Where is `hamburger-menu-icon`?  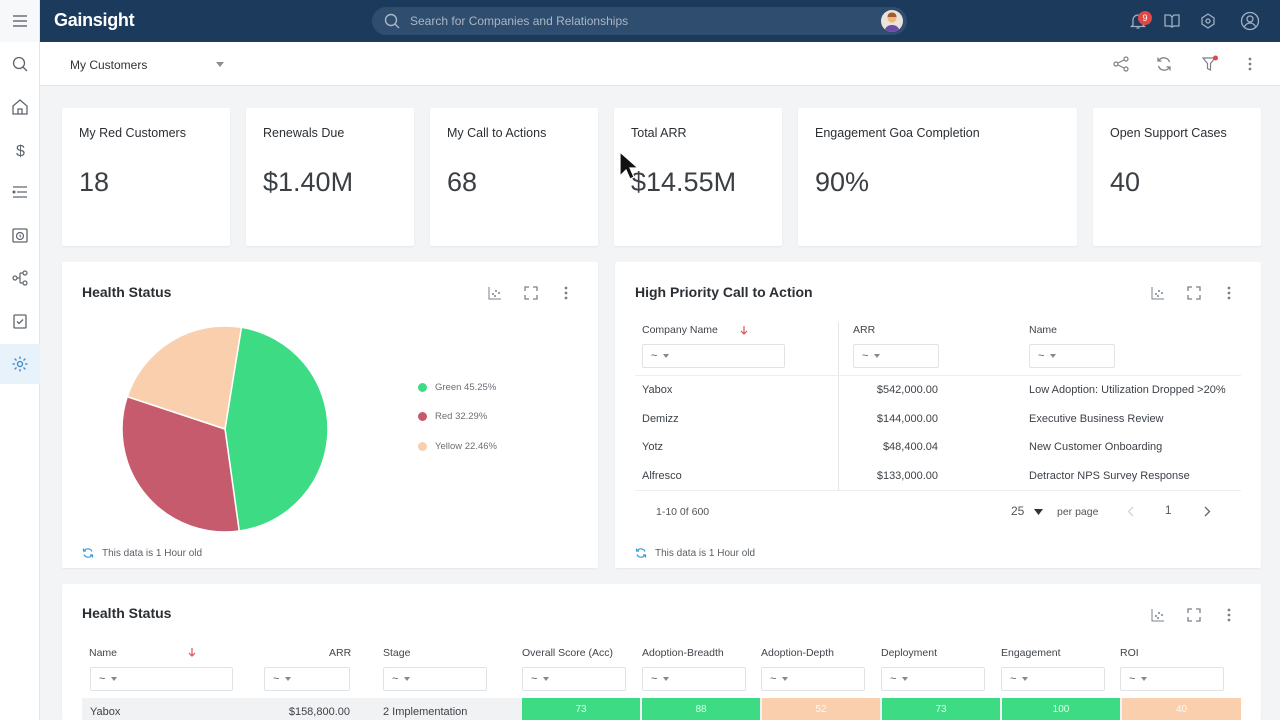
hamburger-menu-icon is located at coordinates (20, 21).